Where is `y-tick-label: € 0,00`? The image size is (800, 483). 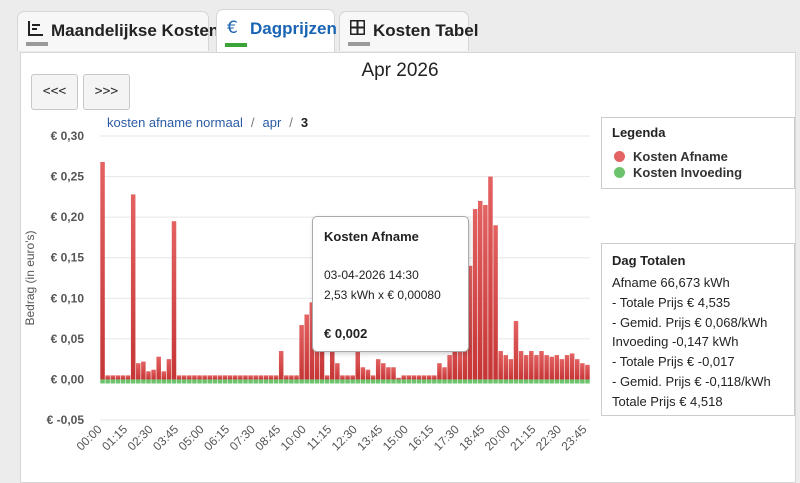
y-tick-label: € 0,00 is located at coordinates (68, 379).